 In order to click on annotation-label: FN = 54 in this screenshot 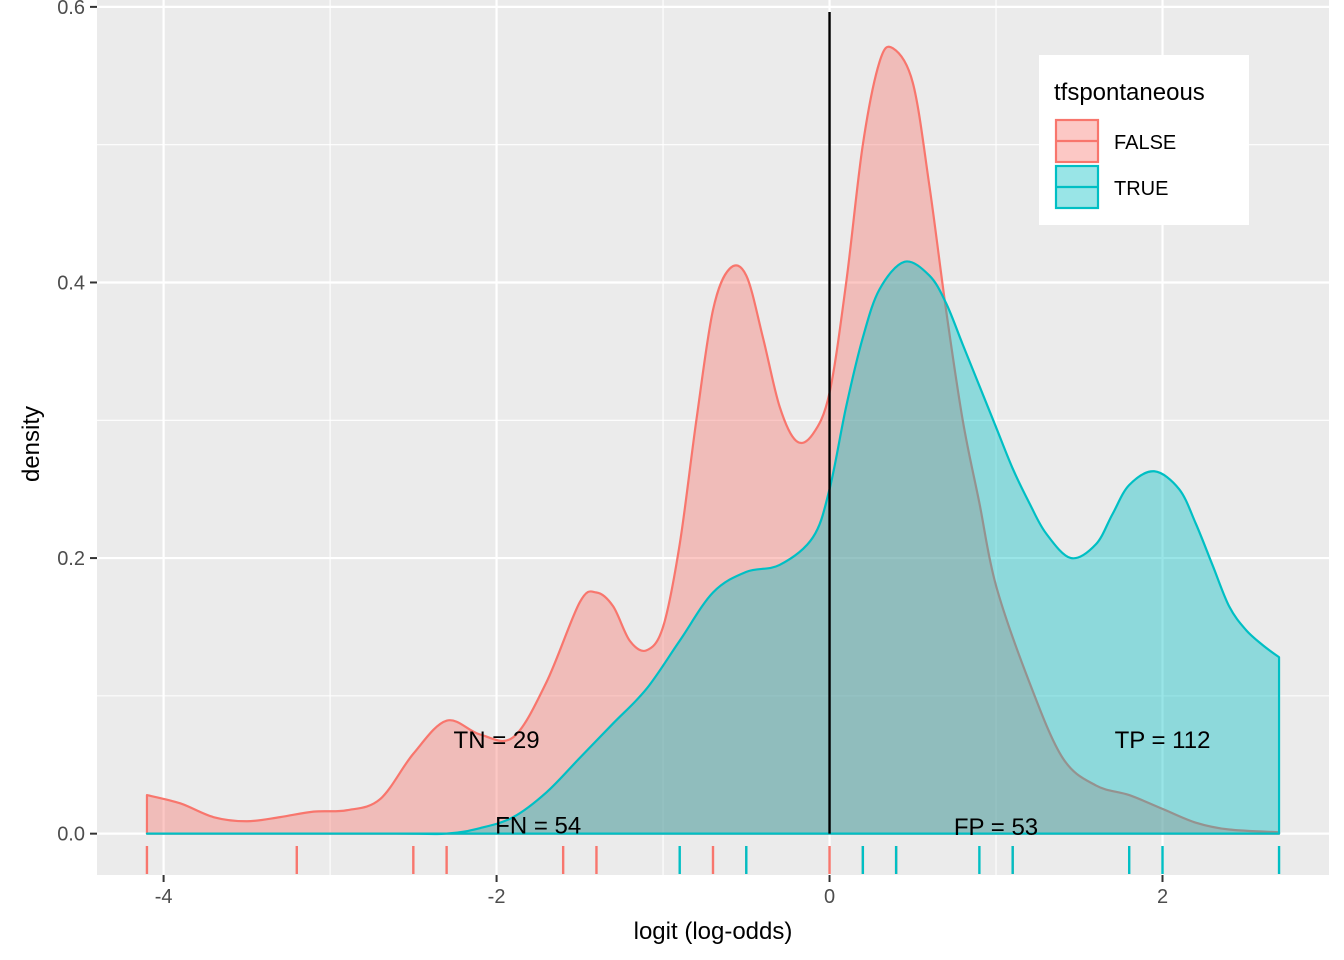, I will do `click(538, 825)`.